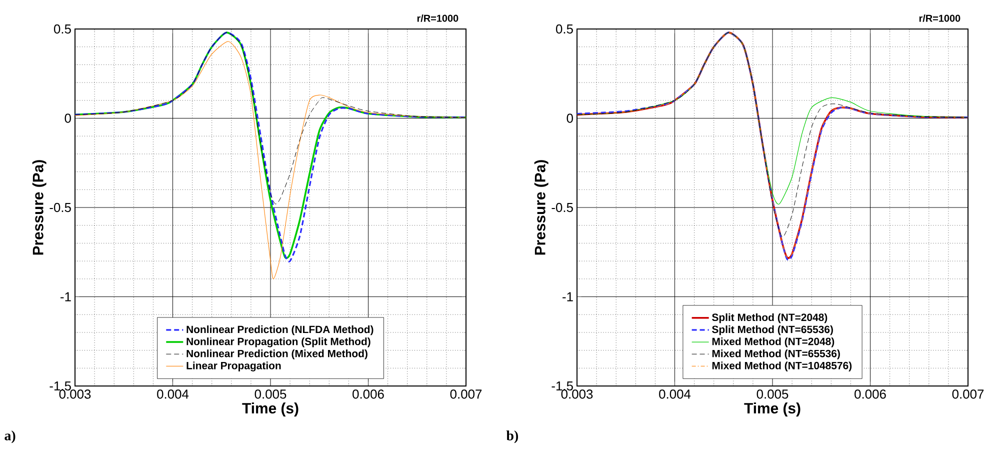 The width and height of the screenshot is (991, 460). Describe the element at coordinates (776, 355) in the screenshot. I see `legend-label: Mixed Method (NT=65536)` at that location.